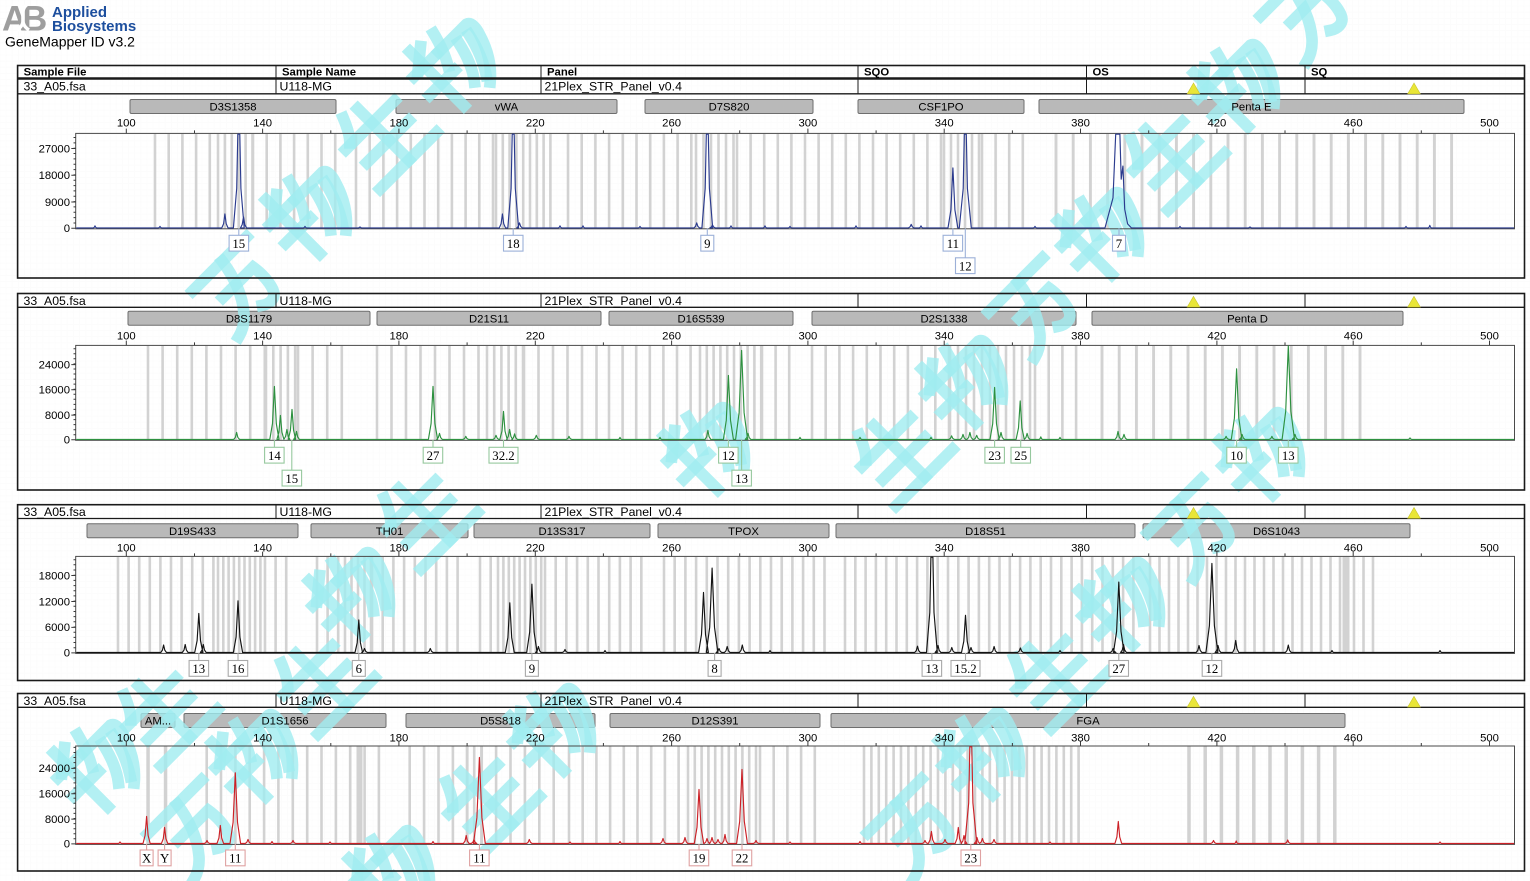 This screenshot has width=1530, height=881. I want to click on svg-text: Y, so click(164, 859).